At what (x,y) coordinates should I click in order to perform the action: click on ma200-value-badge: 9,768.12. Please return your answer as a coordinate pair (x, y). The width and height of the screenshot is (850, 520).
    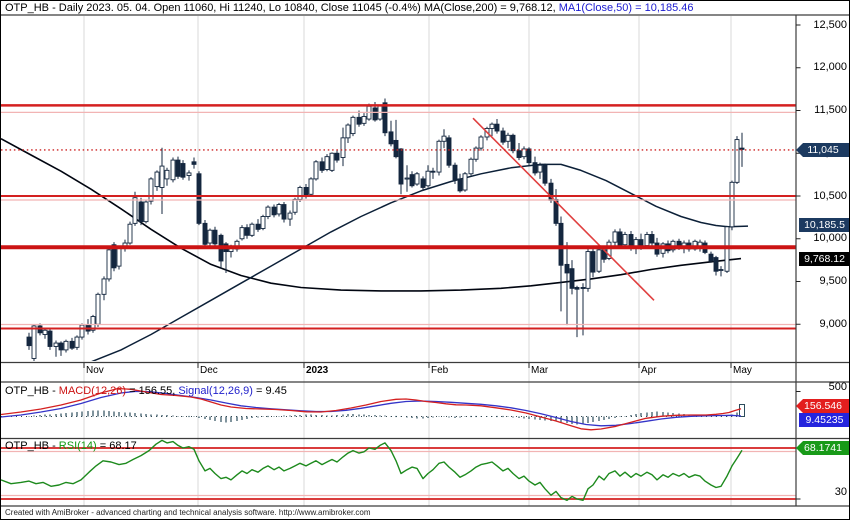
    Looking at the image, I should click on (824, 259).